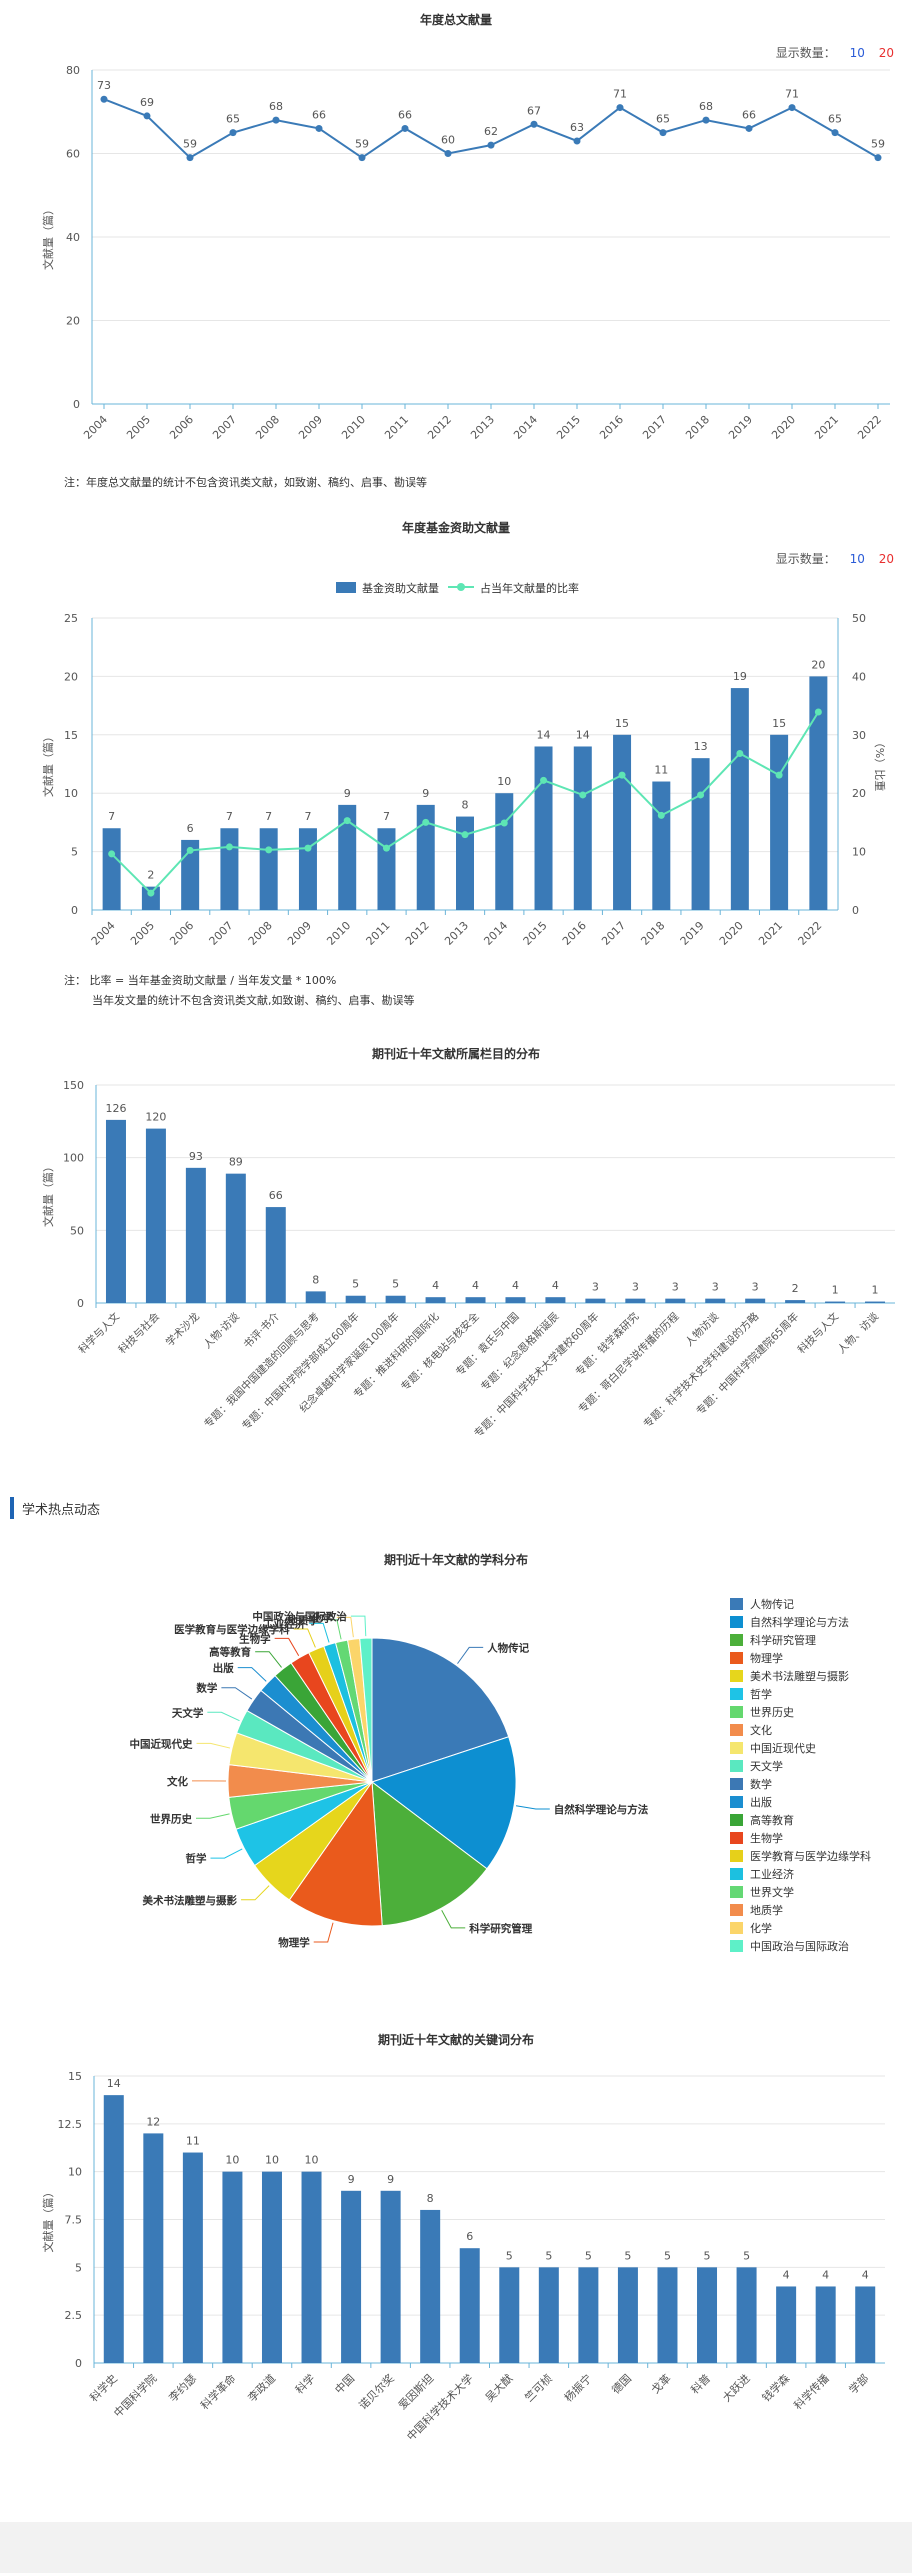 Image resolution: width=912 pixels, height=2573 pixels. I want to click on data-label: 65, so click(835, 119).